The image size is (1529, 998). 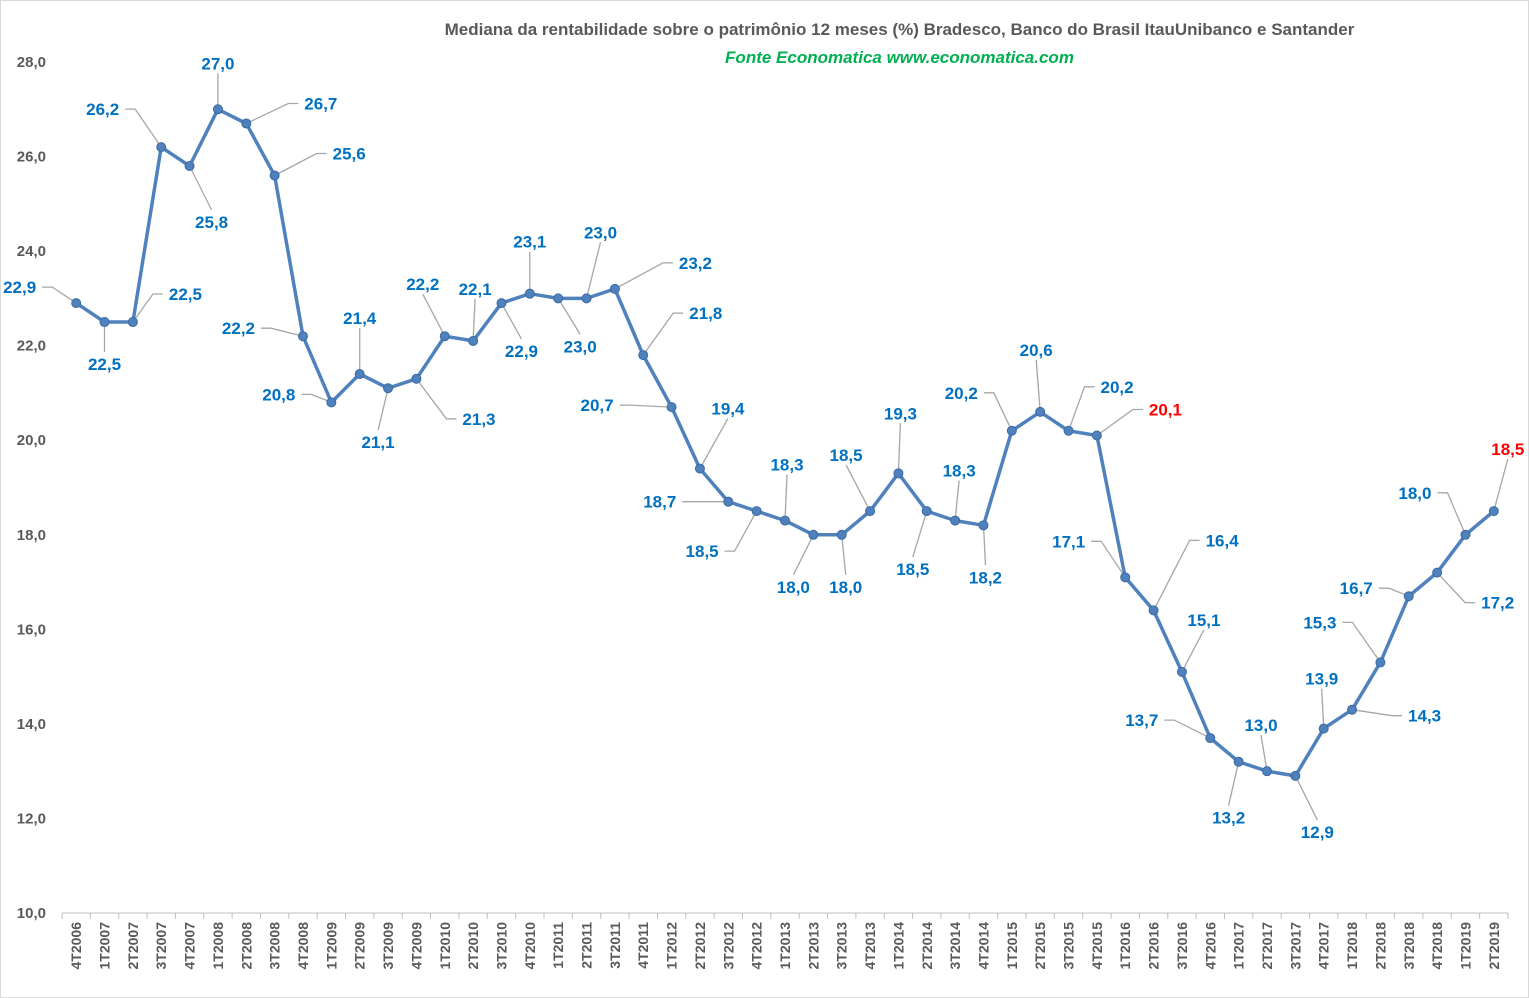 What do you see at coordinates (1409, 946) in the screenshot?
I see `x-tick-label: 3T2018` at bounding box center [1409, 946].